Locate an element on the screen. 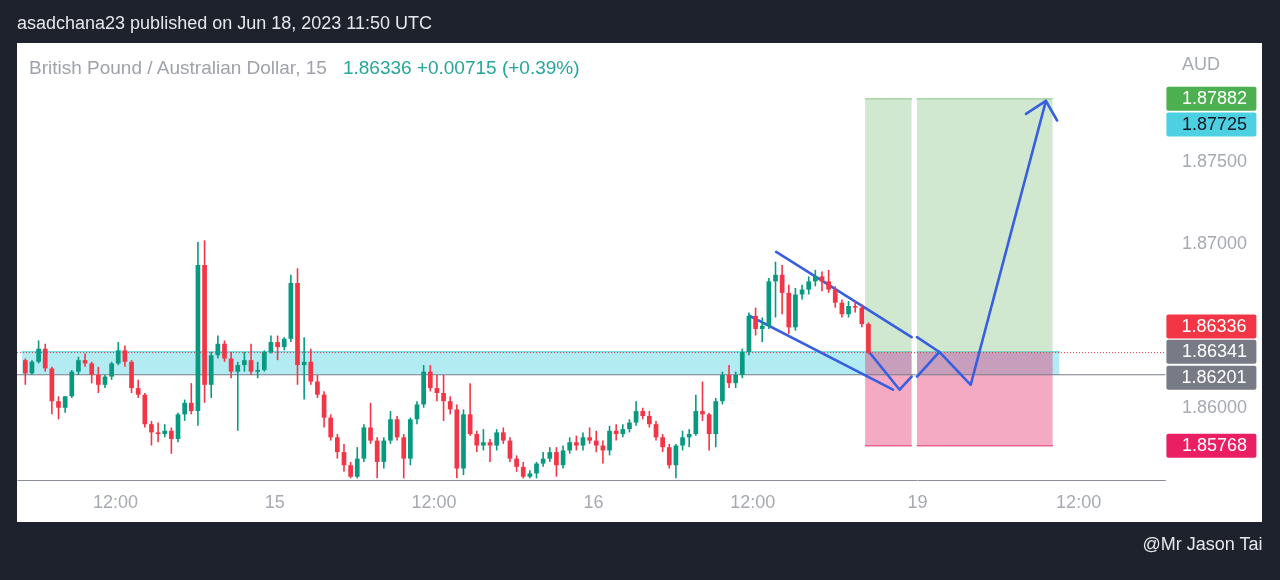 This screenshot has width=1280, height=580. y-axis-title: AUD is located at coordinates (1200, 63).